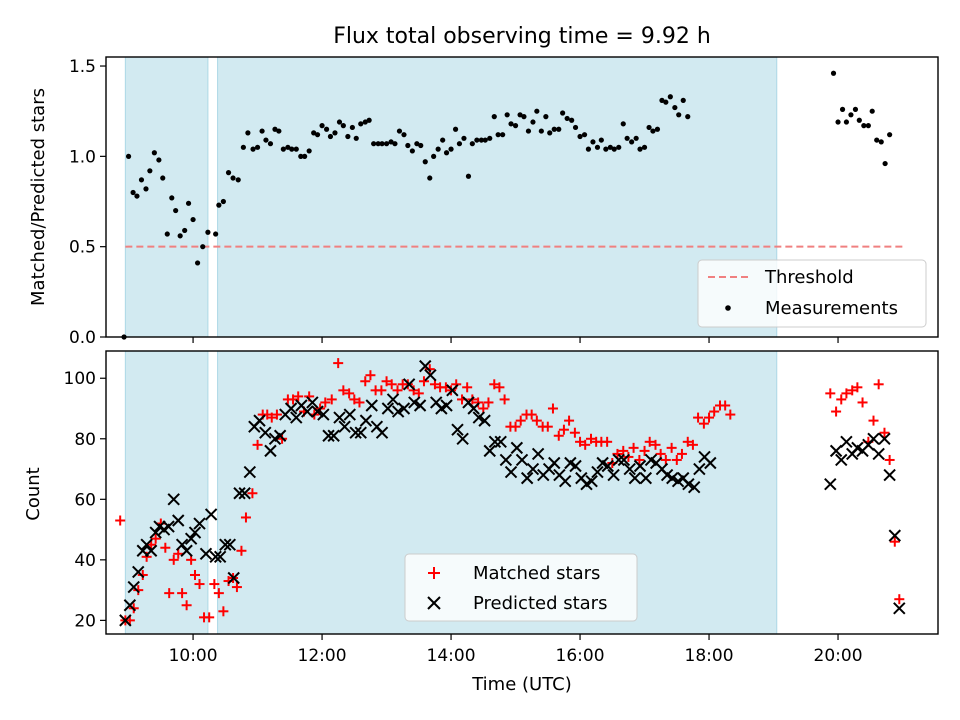 This screenshot has width=960, height=720. I want to click on top-y-axis-label: Matched/Predicted stars, so click(38, 197).